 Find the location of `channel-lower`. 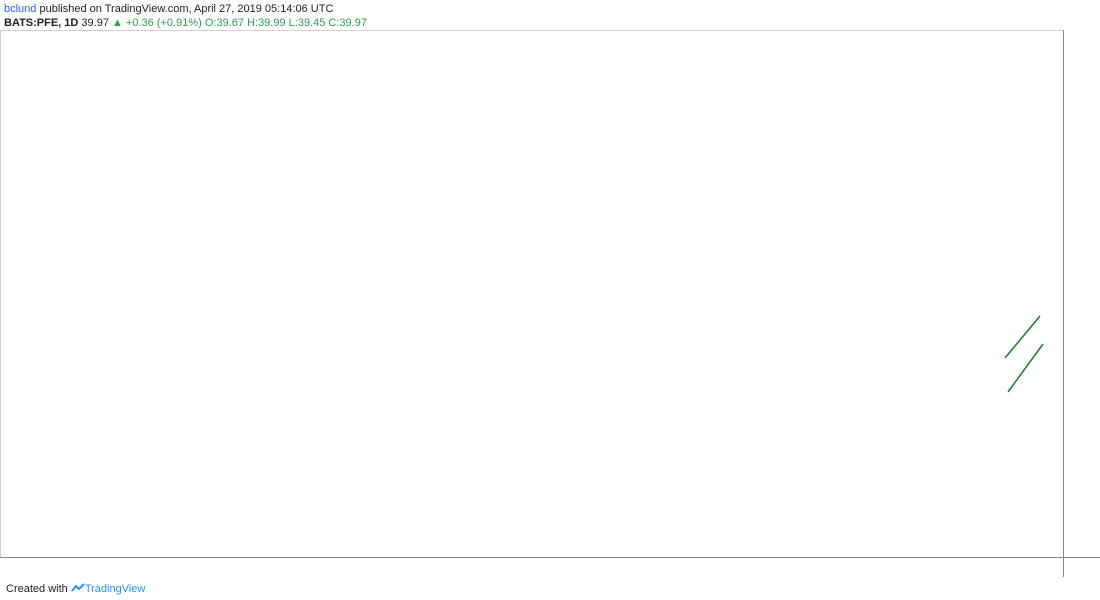

channel-lower is located at coordinates (1025, 368).